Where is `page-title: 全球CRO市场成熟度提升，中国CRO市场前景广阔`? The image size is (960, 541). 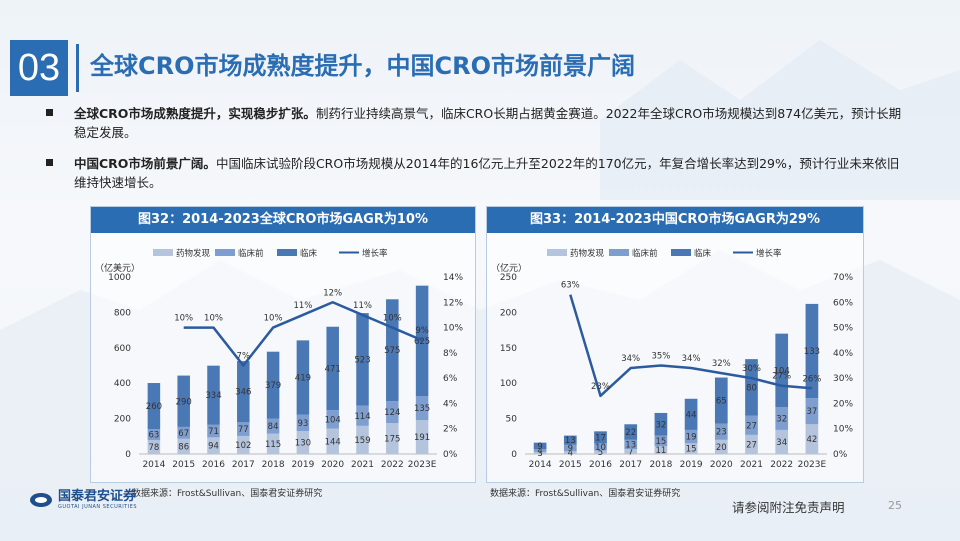 page-title: 全球CRO市场成熟度提升，中国CRO市场前景广阔 is located at coordinates (362, 66).